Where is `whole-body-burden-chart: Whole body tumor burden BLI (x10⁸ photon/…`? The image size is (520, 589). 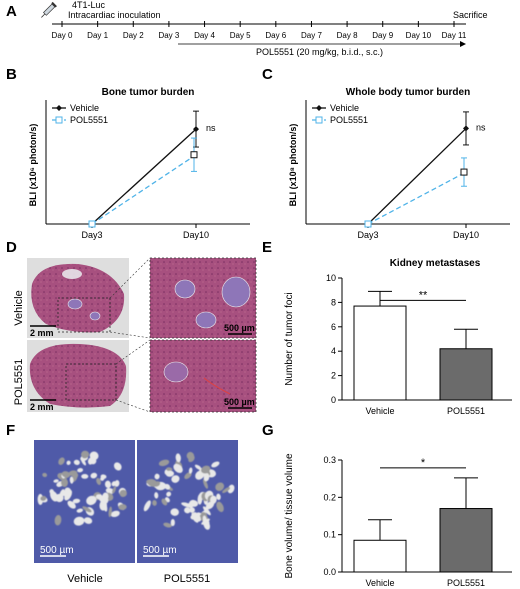 whole-body-burden-chart: Whole body tumor burden BLI (x10⁸ photon/… is located at coordinates (399, 163).